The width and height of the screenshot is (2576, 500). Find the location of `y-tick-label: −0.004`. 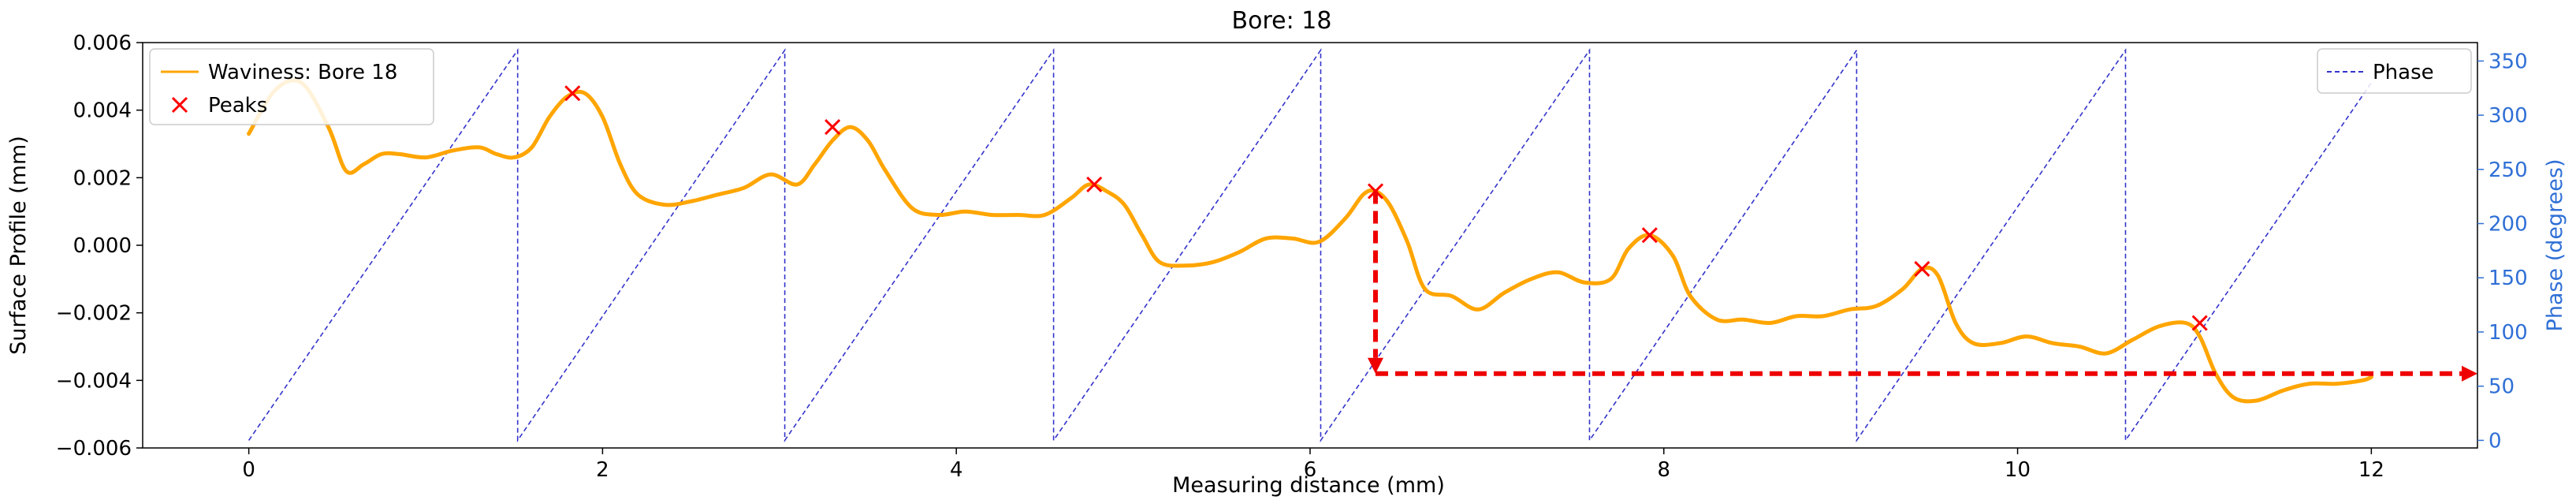

y-tick-label: −0.004 is located at coordinates (94, 381).